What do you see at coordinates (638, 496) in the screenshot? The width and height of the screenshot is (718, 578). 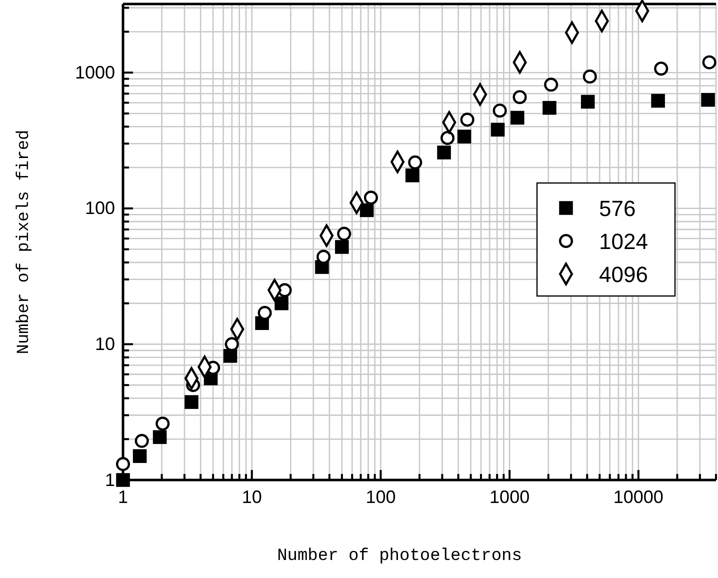 I see `x-tick-label: 10000` at bounding box center [638, 496].